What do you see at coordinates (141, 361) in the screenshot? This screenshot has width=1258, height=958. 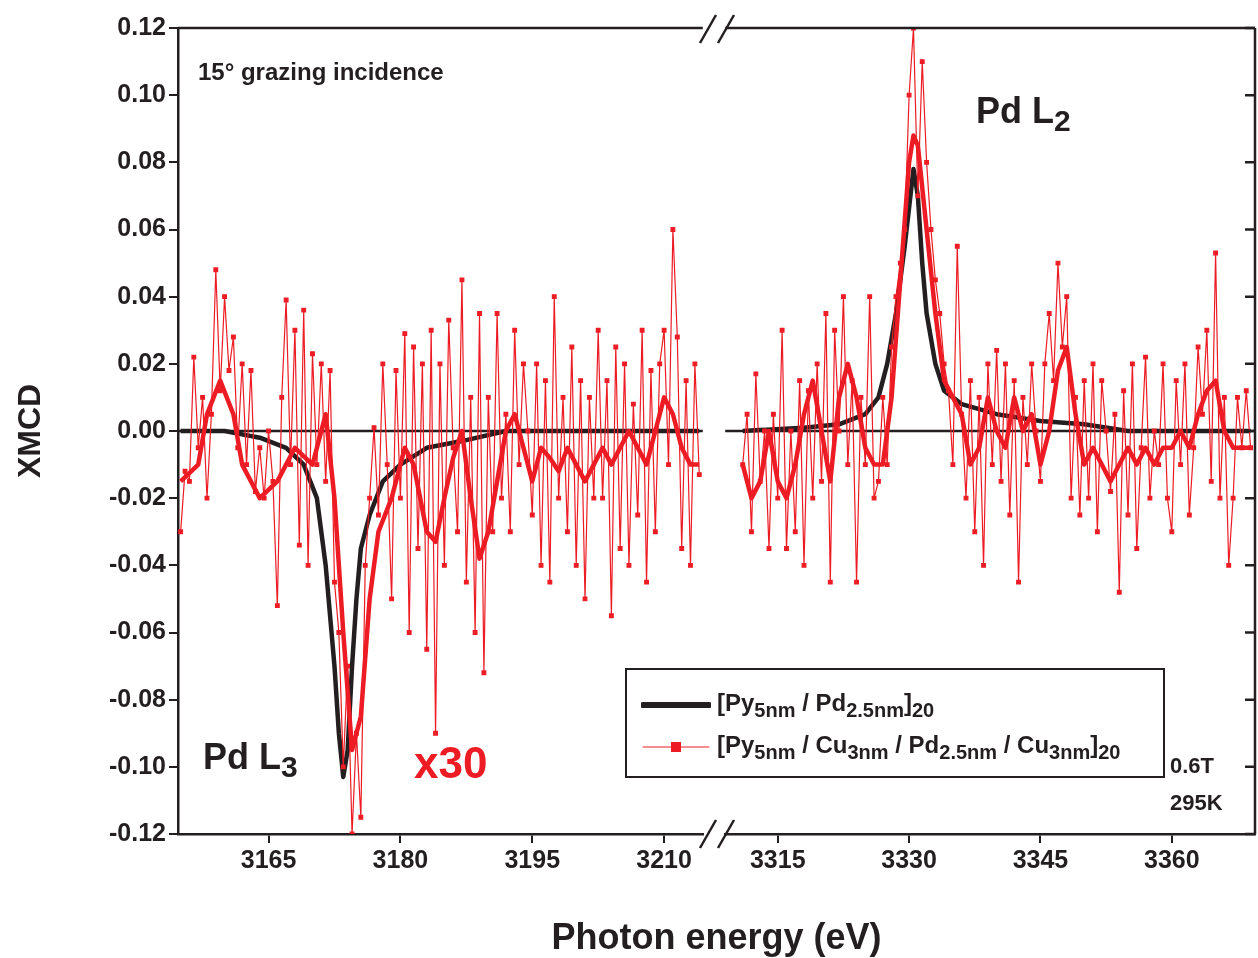 I see `y-tick-label: 0.02` at bounding box center [141, 361].